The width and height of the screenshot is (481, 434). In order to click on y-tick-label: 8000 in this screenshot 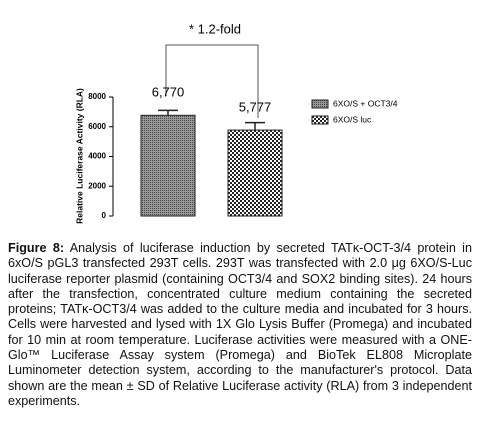, I will do `click(97, 96)`.